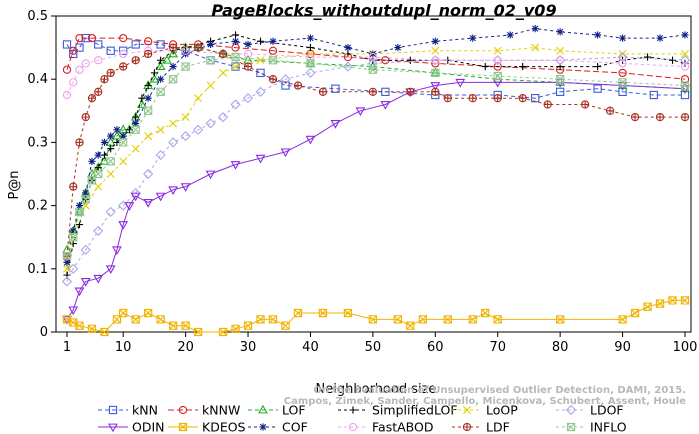 Image resolution: width=699 pixels, height=434 pixels. I want to click on legend-label: FastABOD, so click(403, 427).